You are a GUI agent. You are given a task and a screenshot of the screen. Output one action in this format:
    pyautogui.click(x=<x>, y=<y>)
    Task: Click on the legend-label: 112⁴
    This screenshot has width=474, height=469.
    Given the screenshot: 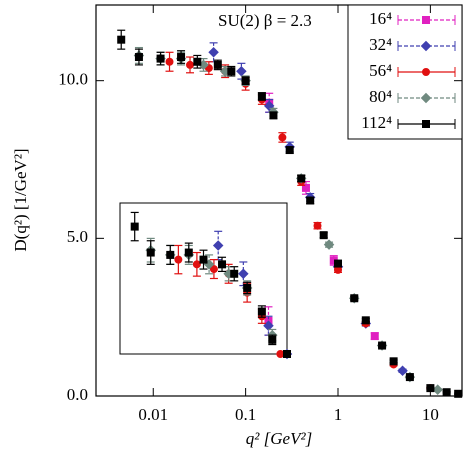 What is the action you would take?
    pyautogui.click(x=376, y=122)
    